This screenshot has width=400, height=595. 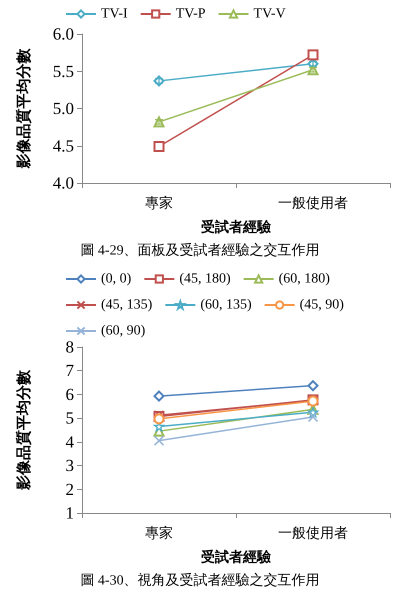 What do you see at coordinates (270, 14) in the screenshot?
I see `legend-label: TV-V` at bounding box center [270, 14].